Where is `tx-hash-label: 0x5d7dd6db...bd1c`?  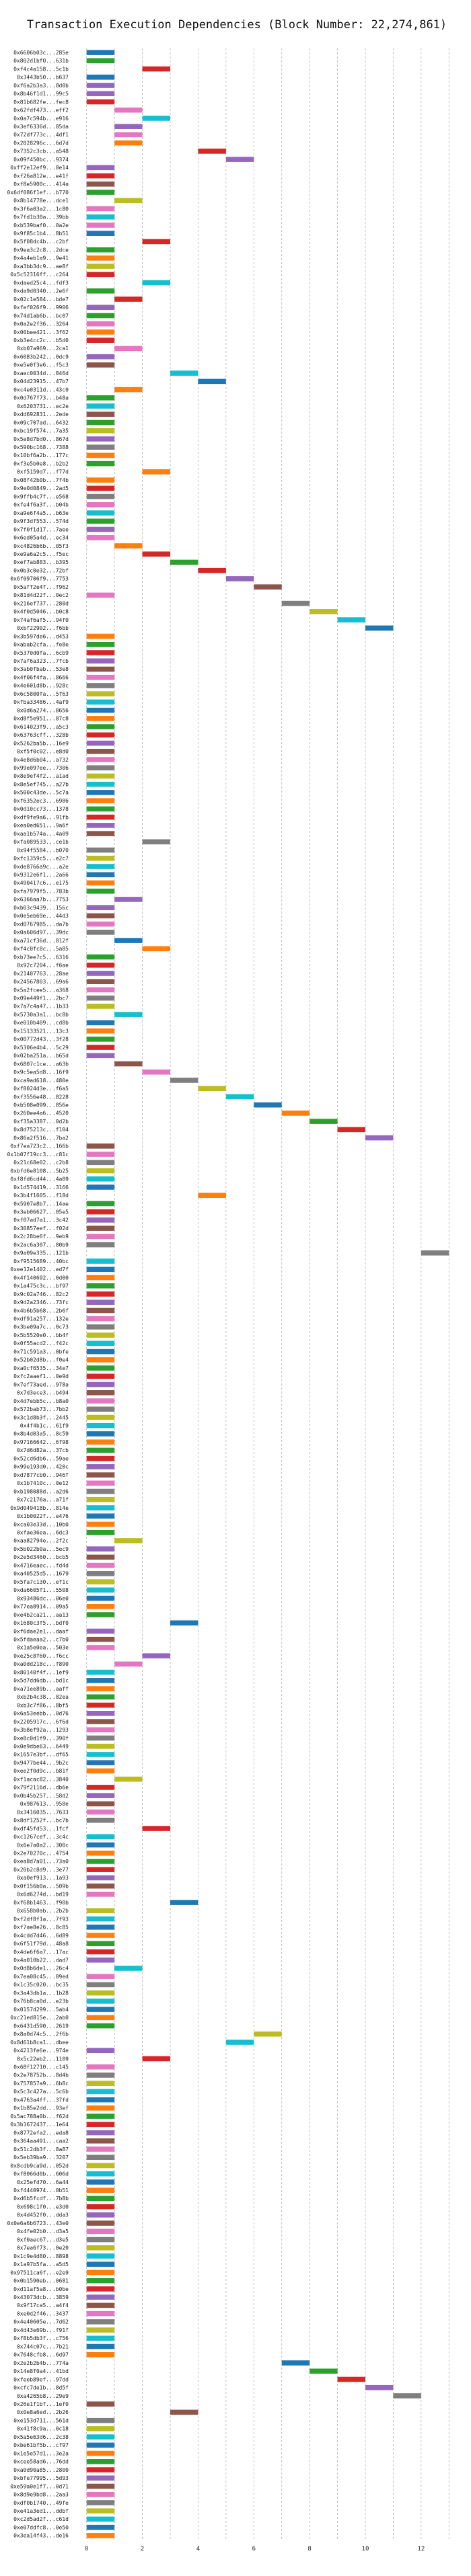
tx-hash-label: 0x5d7dd6db...bd1c is located at coordinates (41, 1681).